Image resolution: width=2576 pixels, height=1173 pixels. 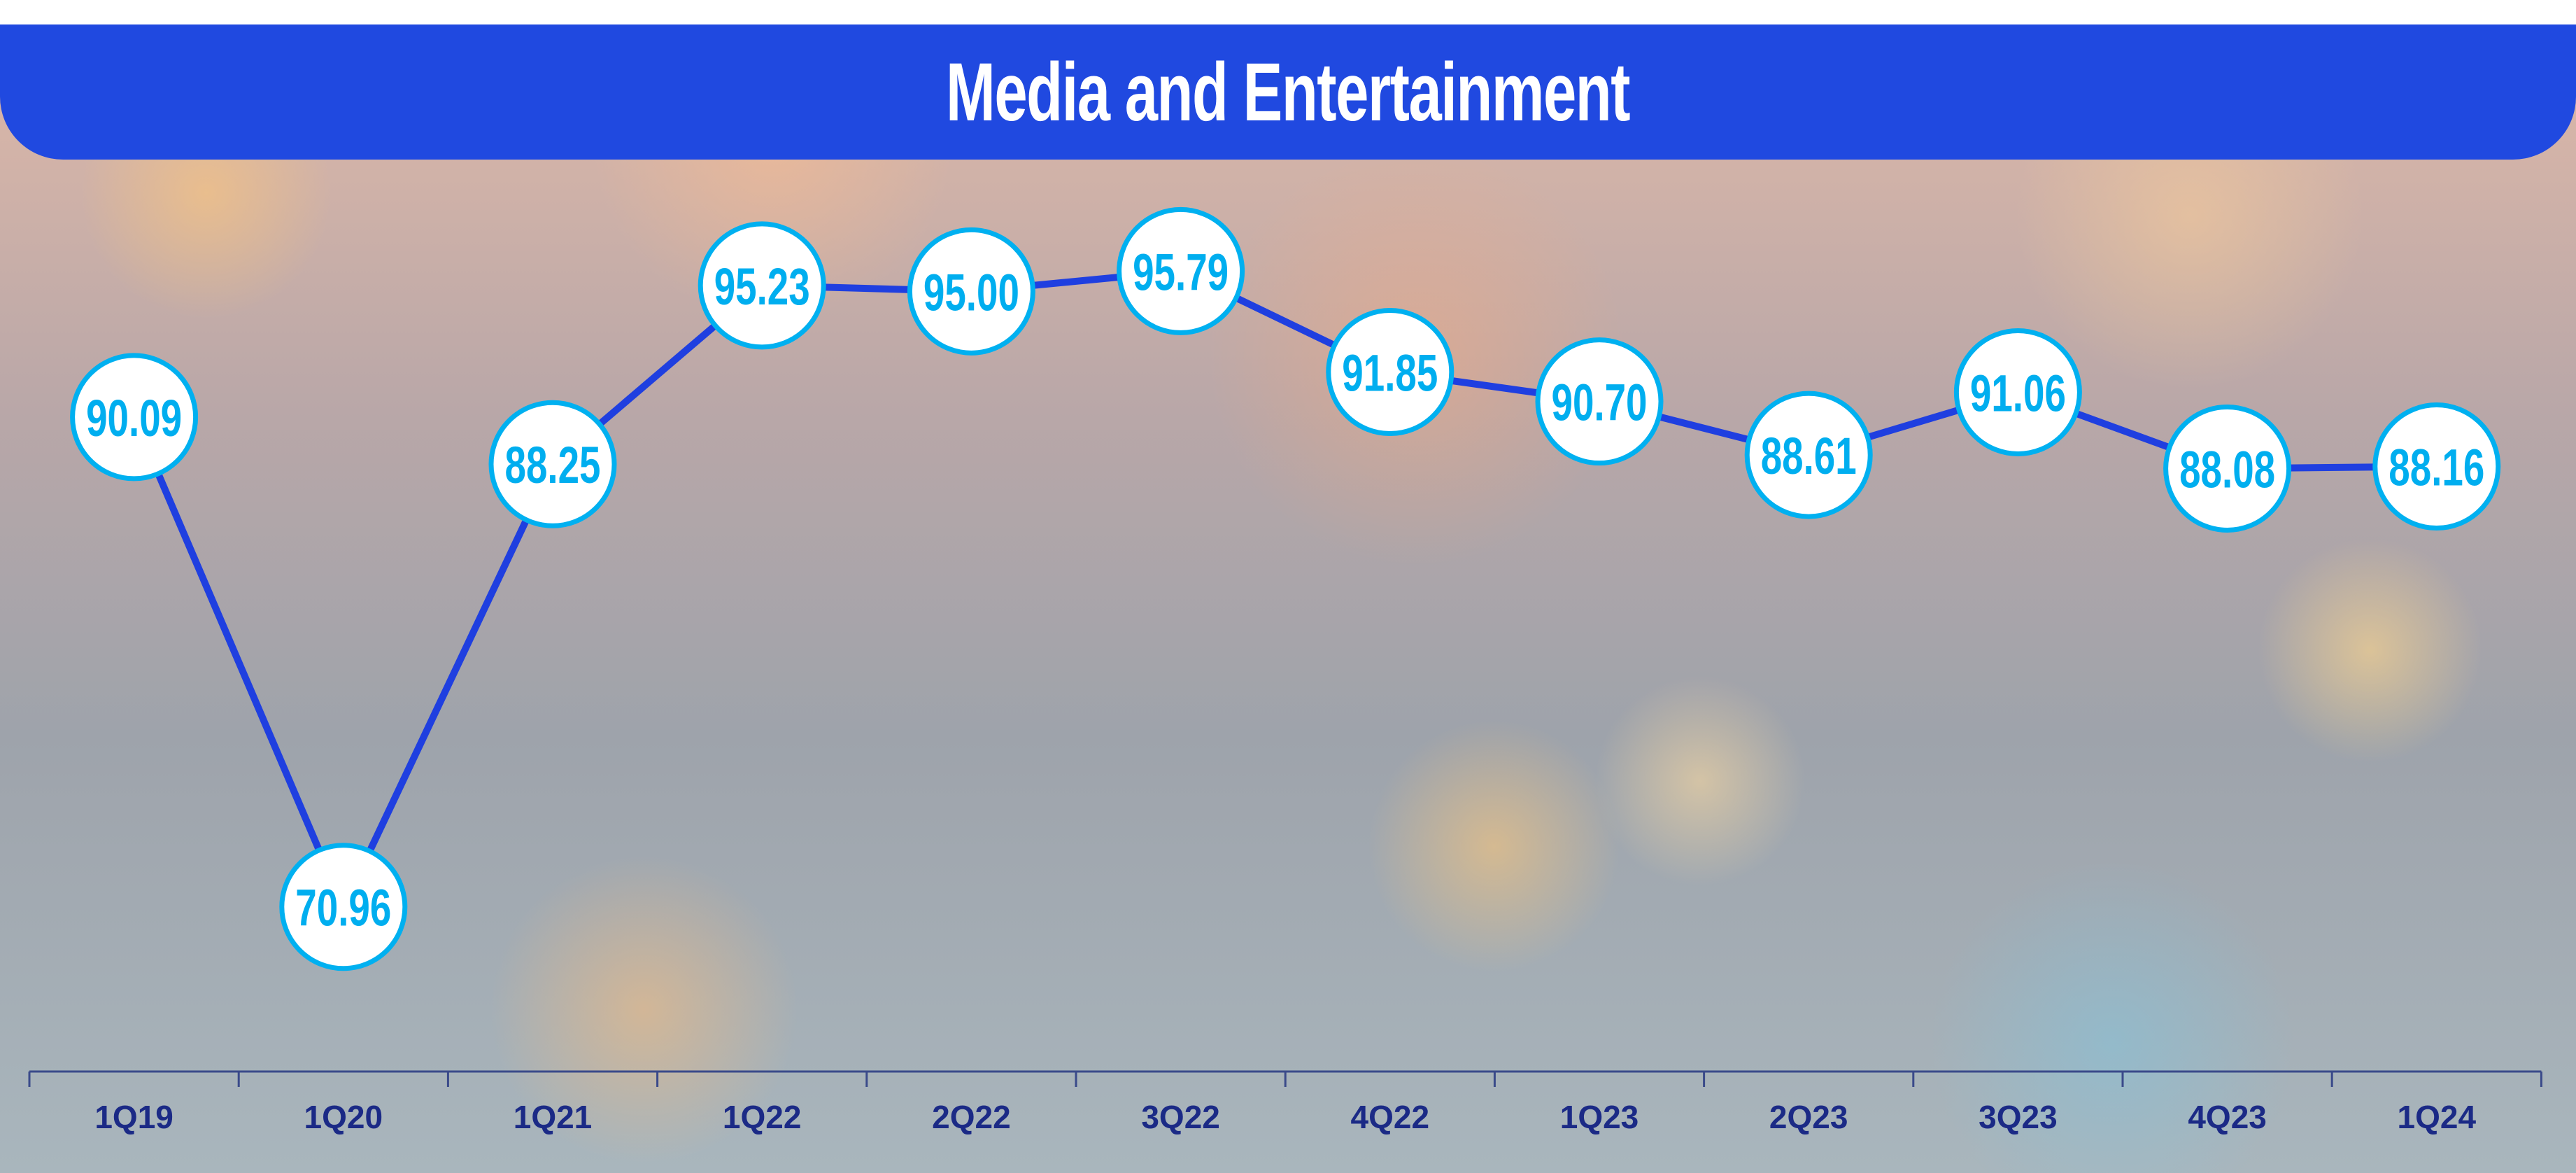 I want to click on data-label: 70.96, so click(x=343, y=908).